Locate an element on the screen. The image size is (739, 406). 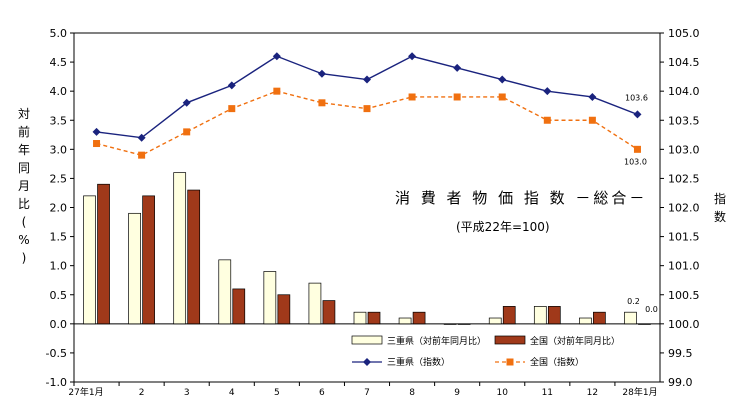
left-axis-label-char: 比 is located at coordinates (24, 204).